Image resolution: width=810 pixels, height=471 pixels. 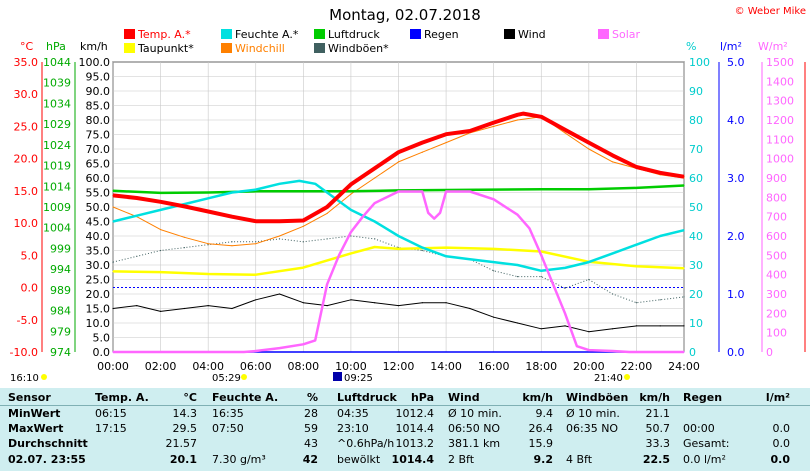 I want to click on table-cell: 2 Bft, so click(x=461, y=459).